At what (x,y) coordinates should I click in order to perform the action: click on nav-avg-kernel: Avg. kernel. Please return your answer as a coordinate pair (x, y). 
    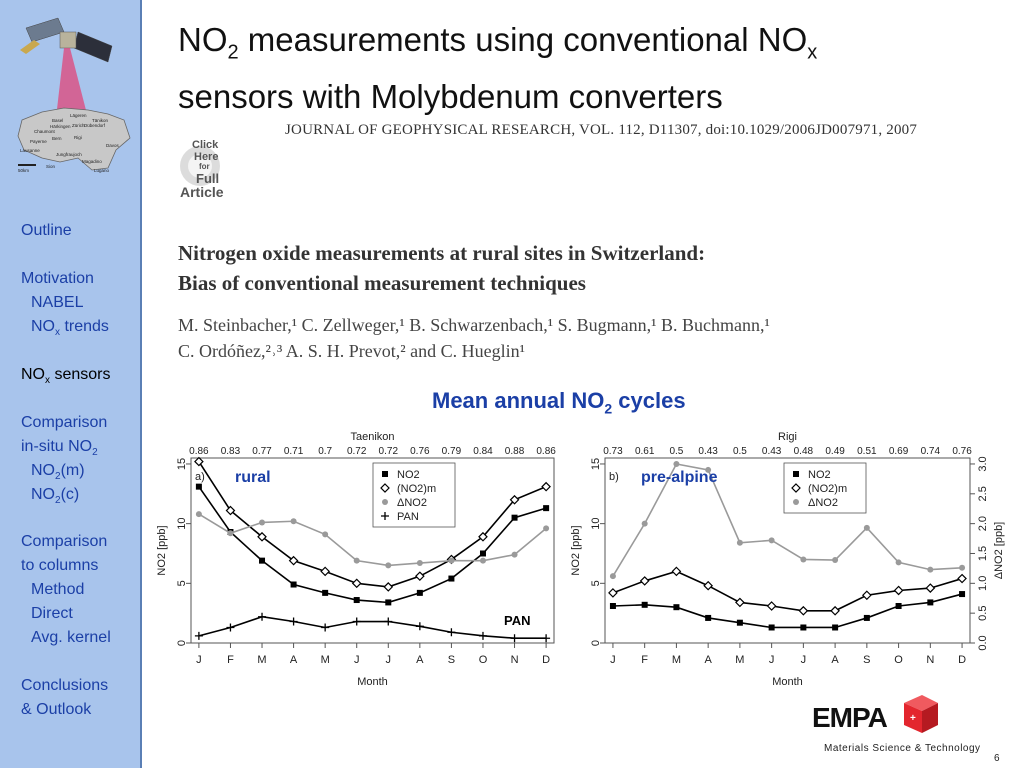
    Looking at the image, I should click on (71, 638).